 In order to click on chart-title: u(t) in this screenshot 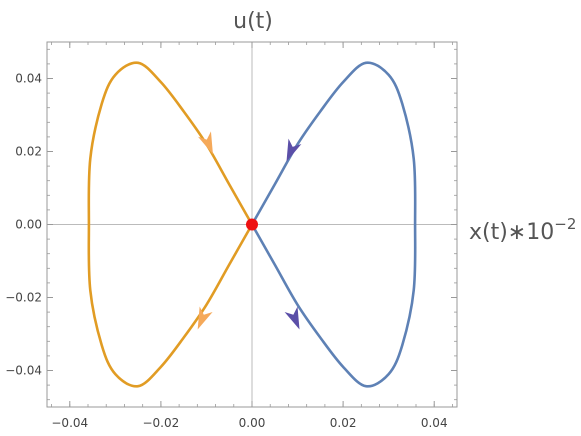, I will do `click(253, 21)`.